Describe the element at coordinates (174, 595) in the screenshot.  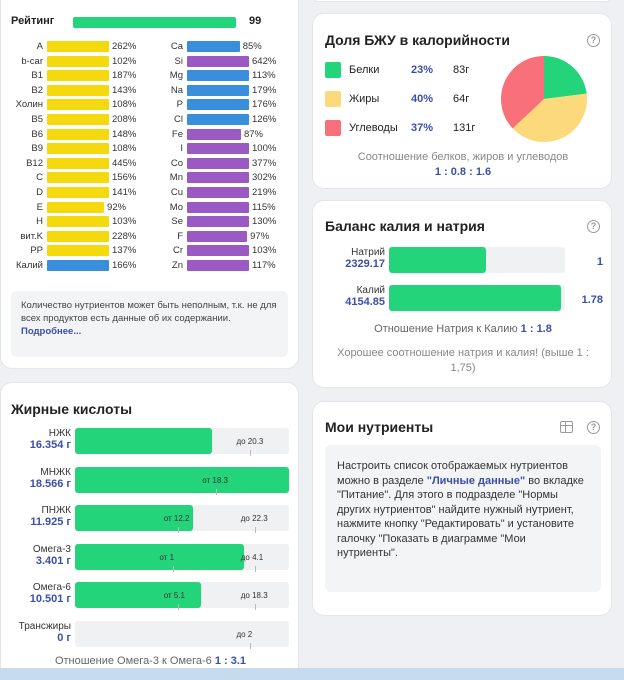
I see `norm-marker-label: от 5.1` at that location.